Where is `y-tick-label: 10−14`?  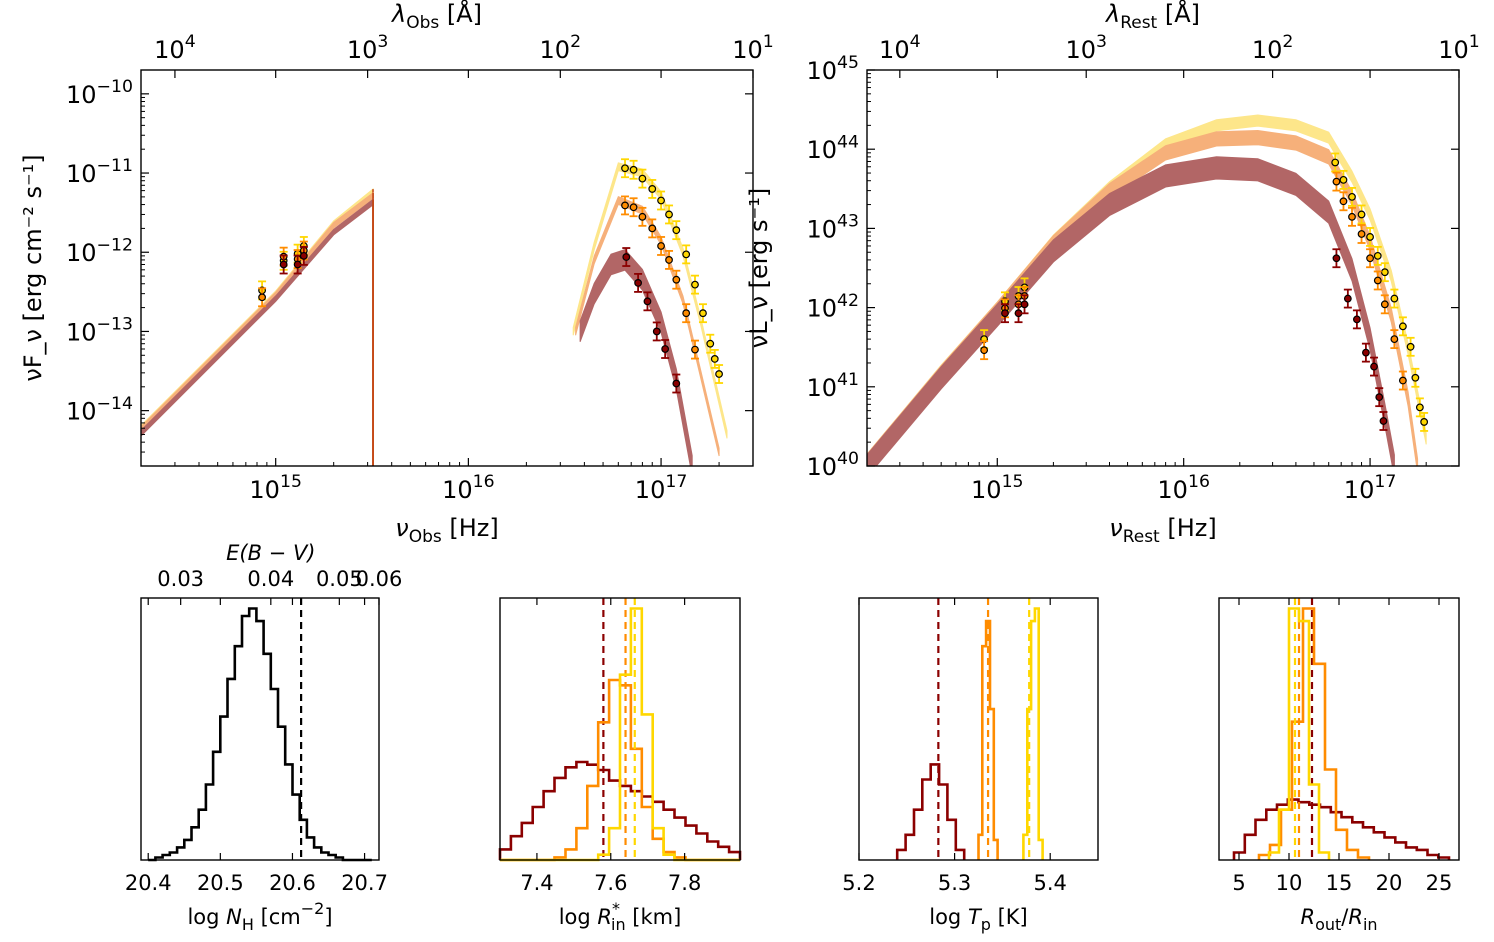
y-tick-label: 10−14 is located at coordinates (99, 410).